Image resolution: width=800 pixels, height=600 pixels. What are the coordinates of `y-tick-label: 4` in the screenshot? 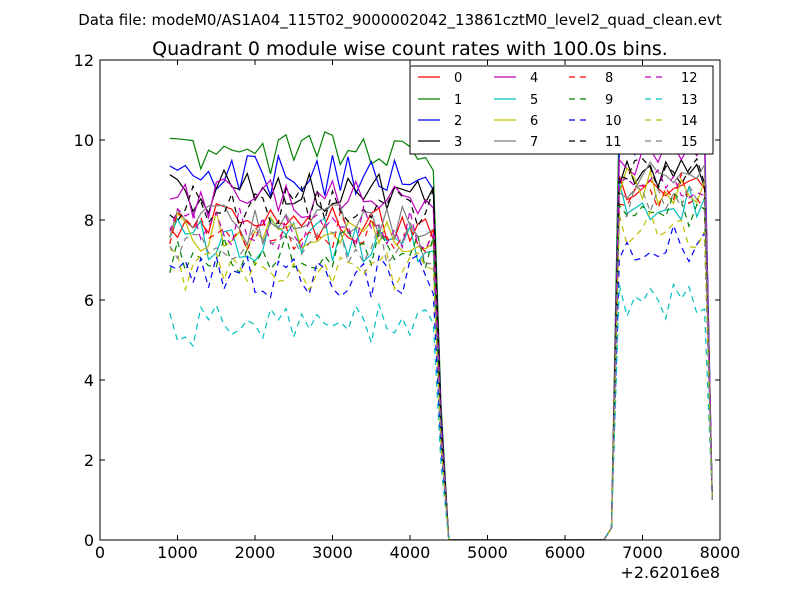 It's located at (89, 380).